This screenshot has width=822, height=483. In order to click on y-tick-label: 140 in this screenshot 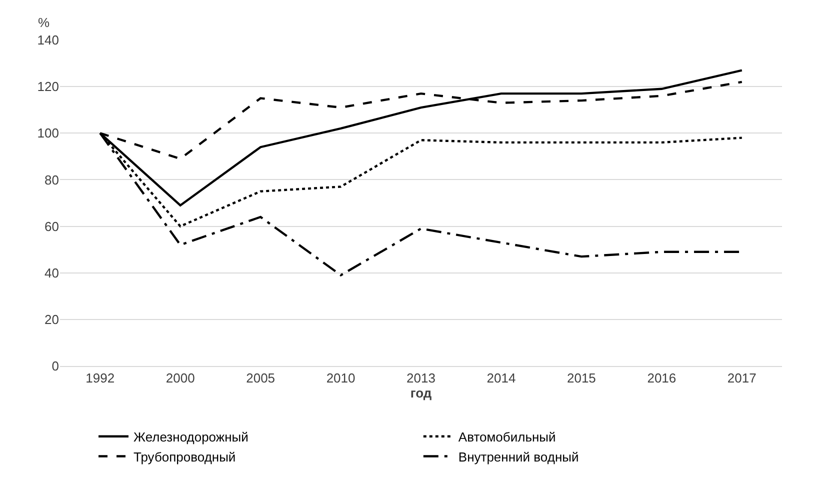, I will do `click(48, 40)`.